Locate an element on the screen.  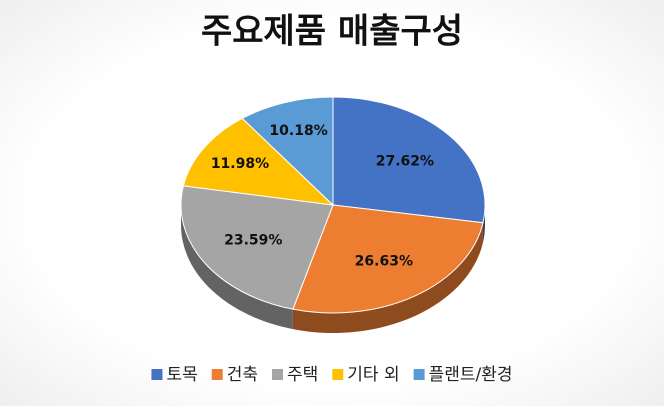
legend: 토목 건축 주택 기타 외 플랜트/환경 is located at coordinates (332, 375).